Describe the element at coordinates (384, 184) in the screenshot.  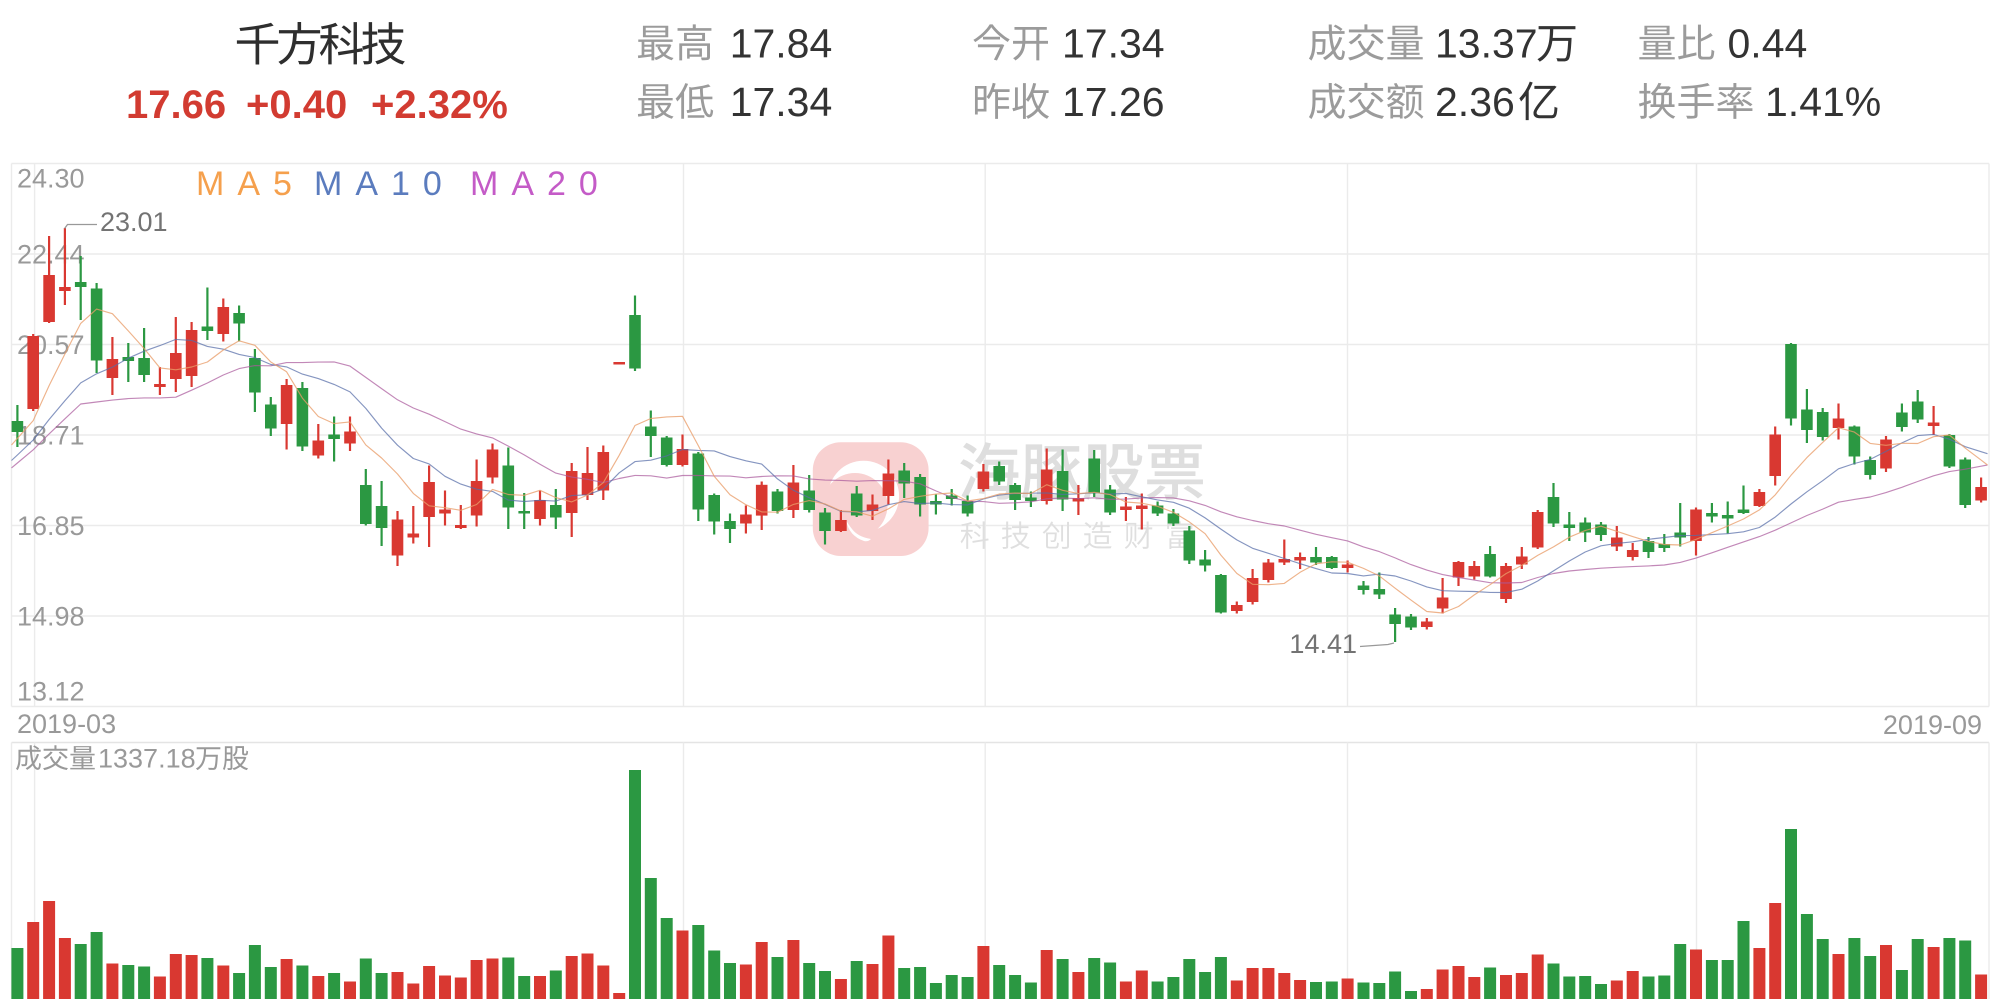
I see `svg-text: MA10` at that location.